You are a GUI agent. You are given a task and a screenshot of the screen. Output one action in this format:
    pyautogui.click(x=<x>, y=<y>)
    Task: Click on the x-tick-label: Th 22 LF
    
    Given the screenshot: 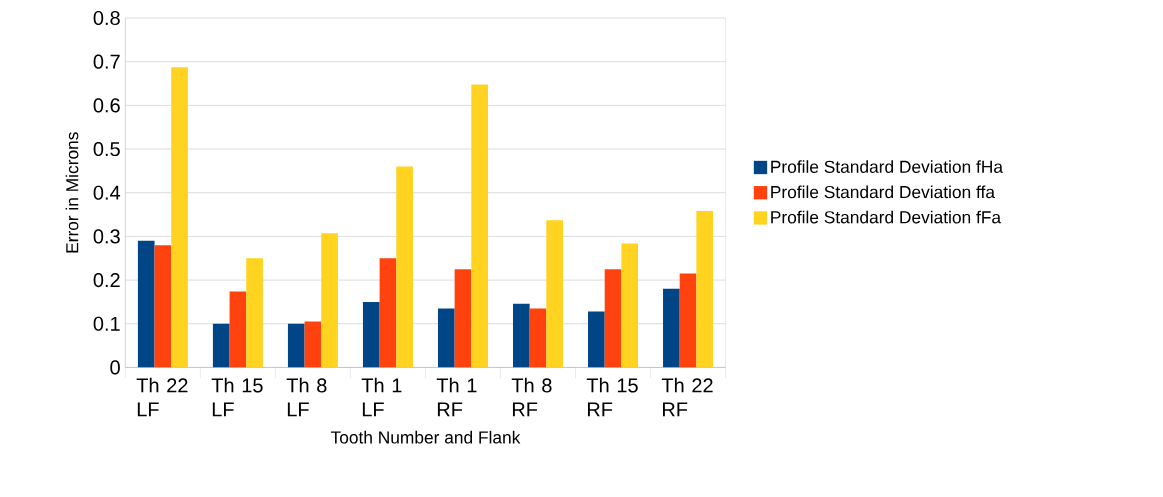 What is the action you would take?
    pyautogui.click(x=162, y=397)
    